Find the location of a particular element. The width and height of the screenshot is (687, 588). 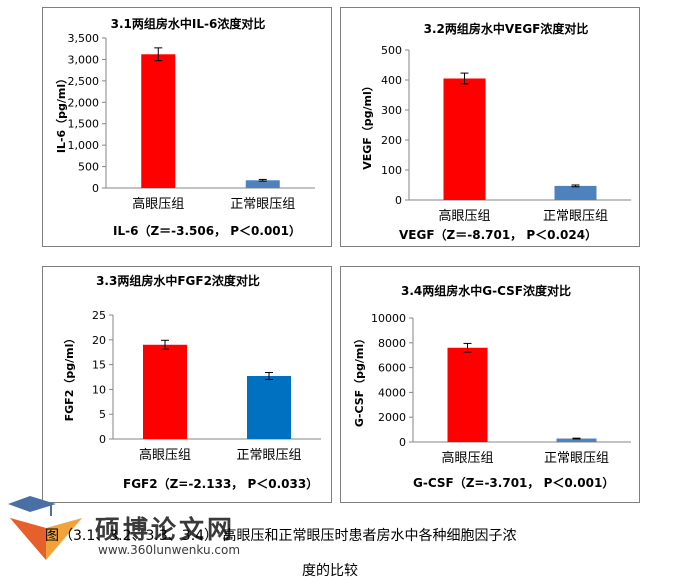

y-tick-label: 20 is located at coordinates (99, 340).